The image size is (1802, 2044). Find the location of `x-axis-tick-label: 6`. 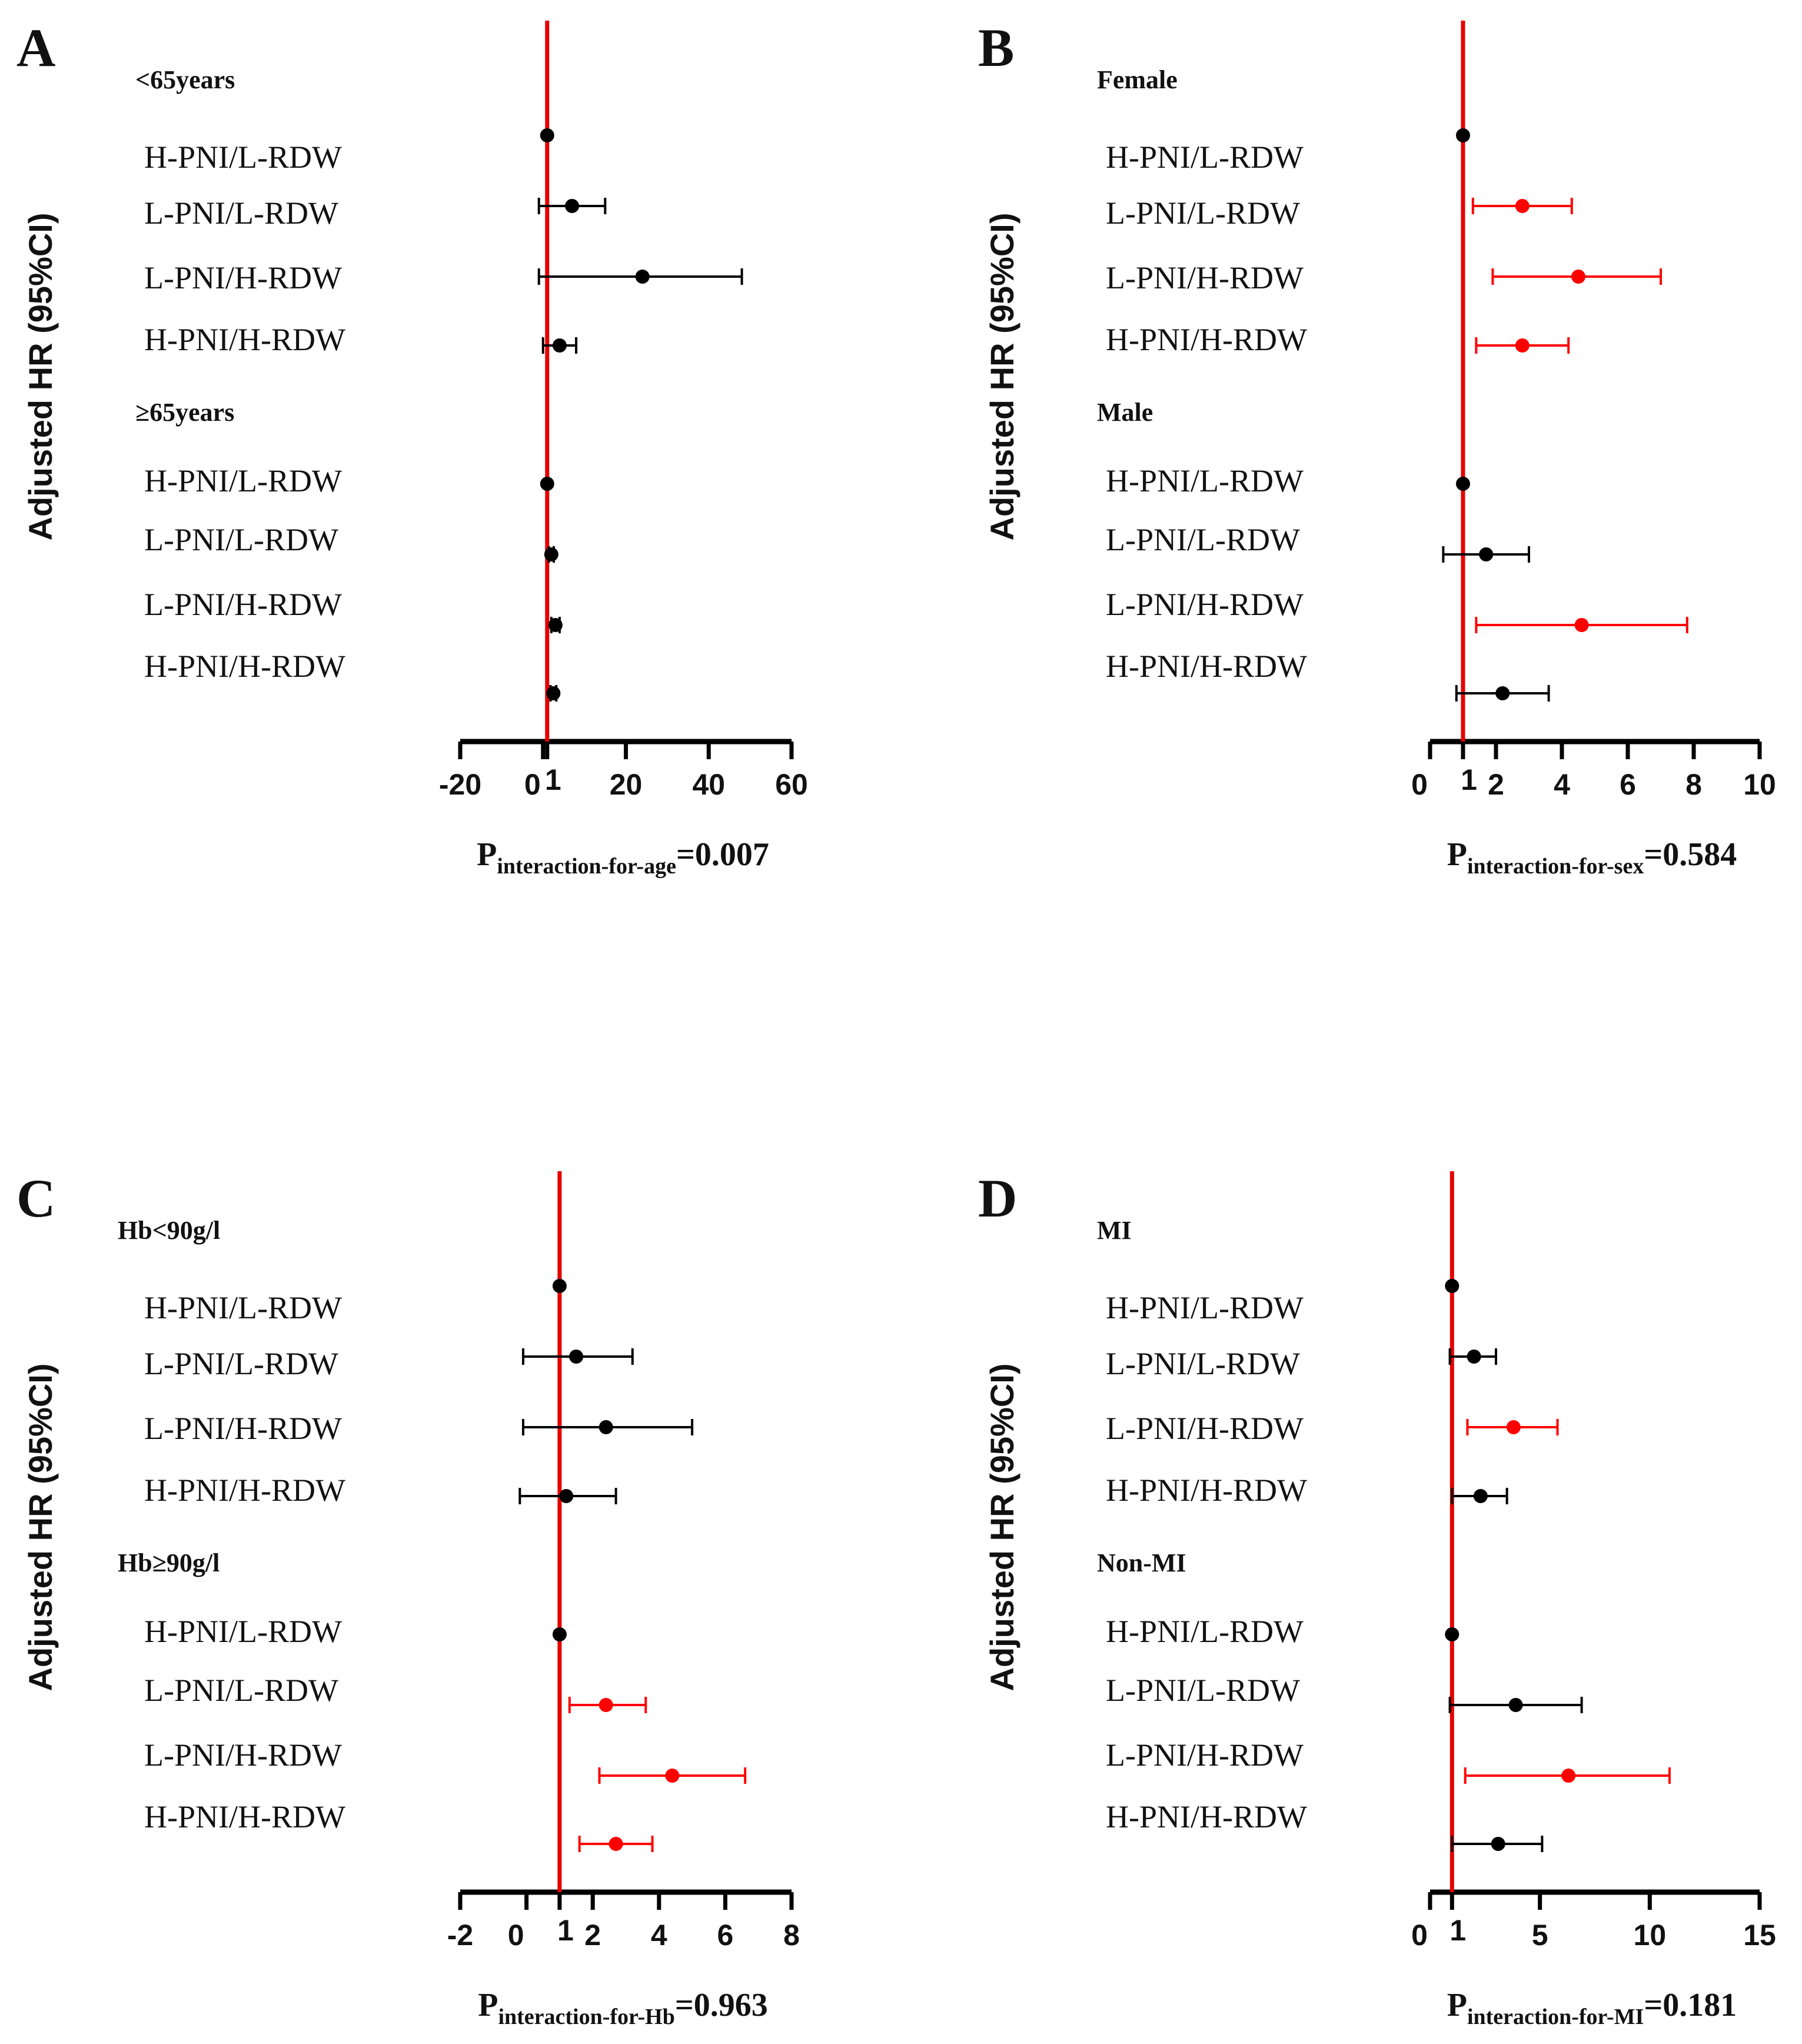

x-axis-tick-label: 6 is located at coordinates (1628, 784).